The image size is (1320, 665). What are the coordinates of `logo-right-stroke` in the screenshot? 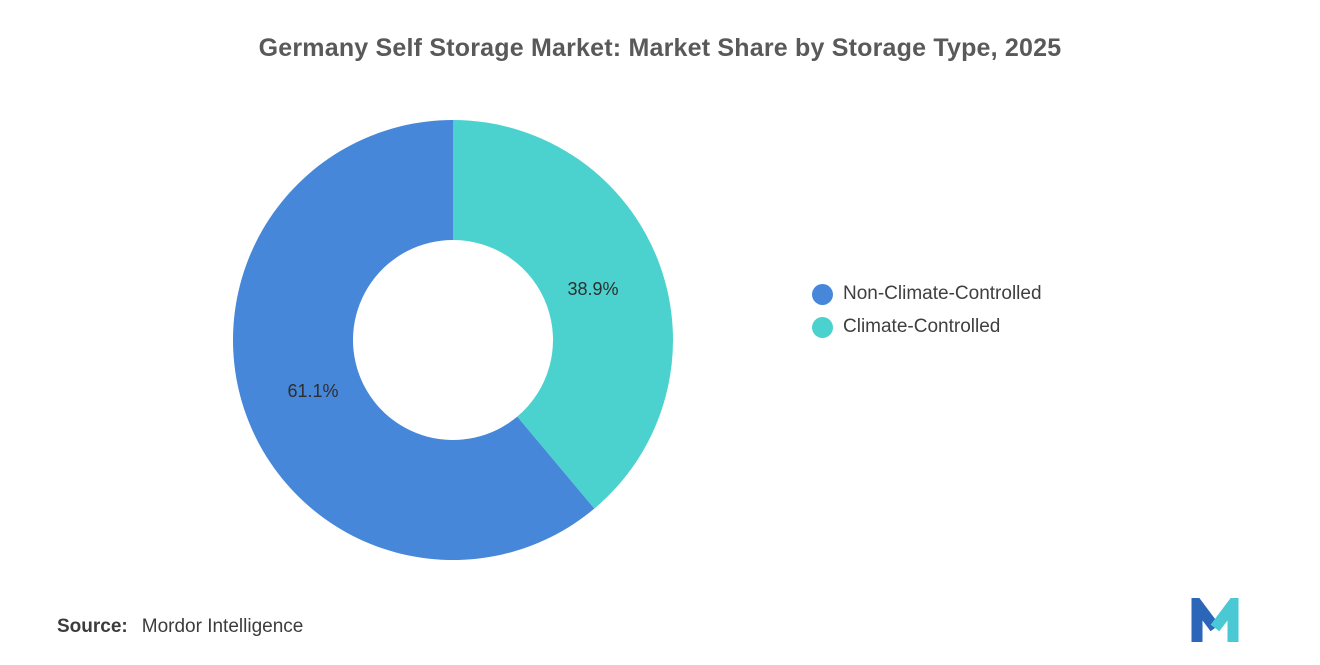 It's located at (1224, 620).